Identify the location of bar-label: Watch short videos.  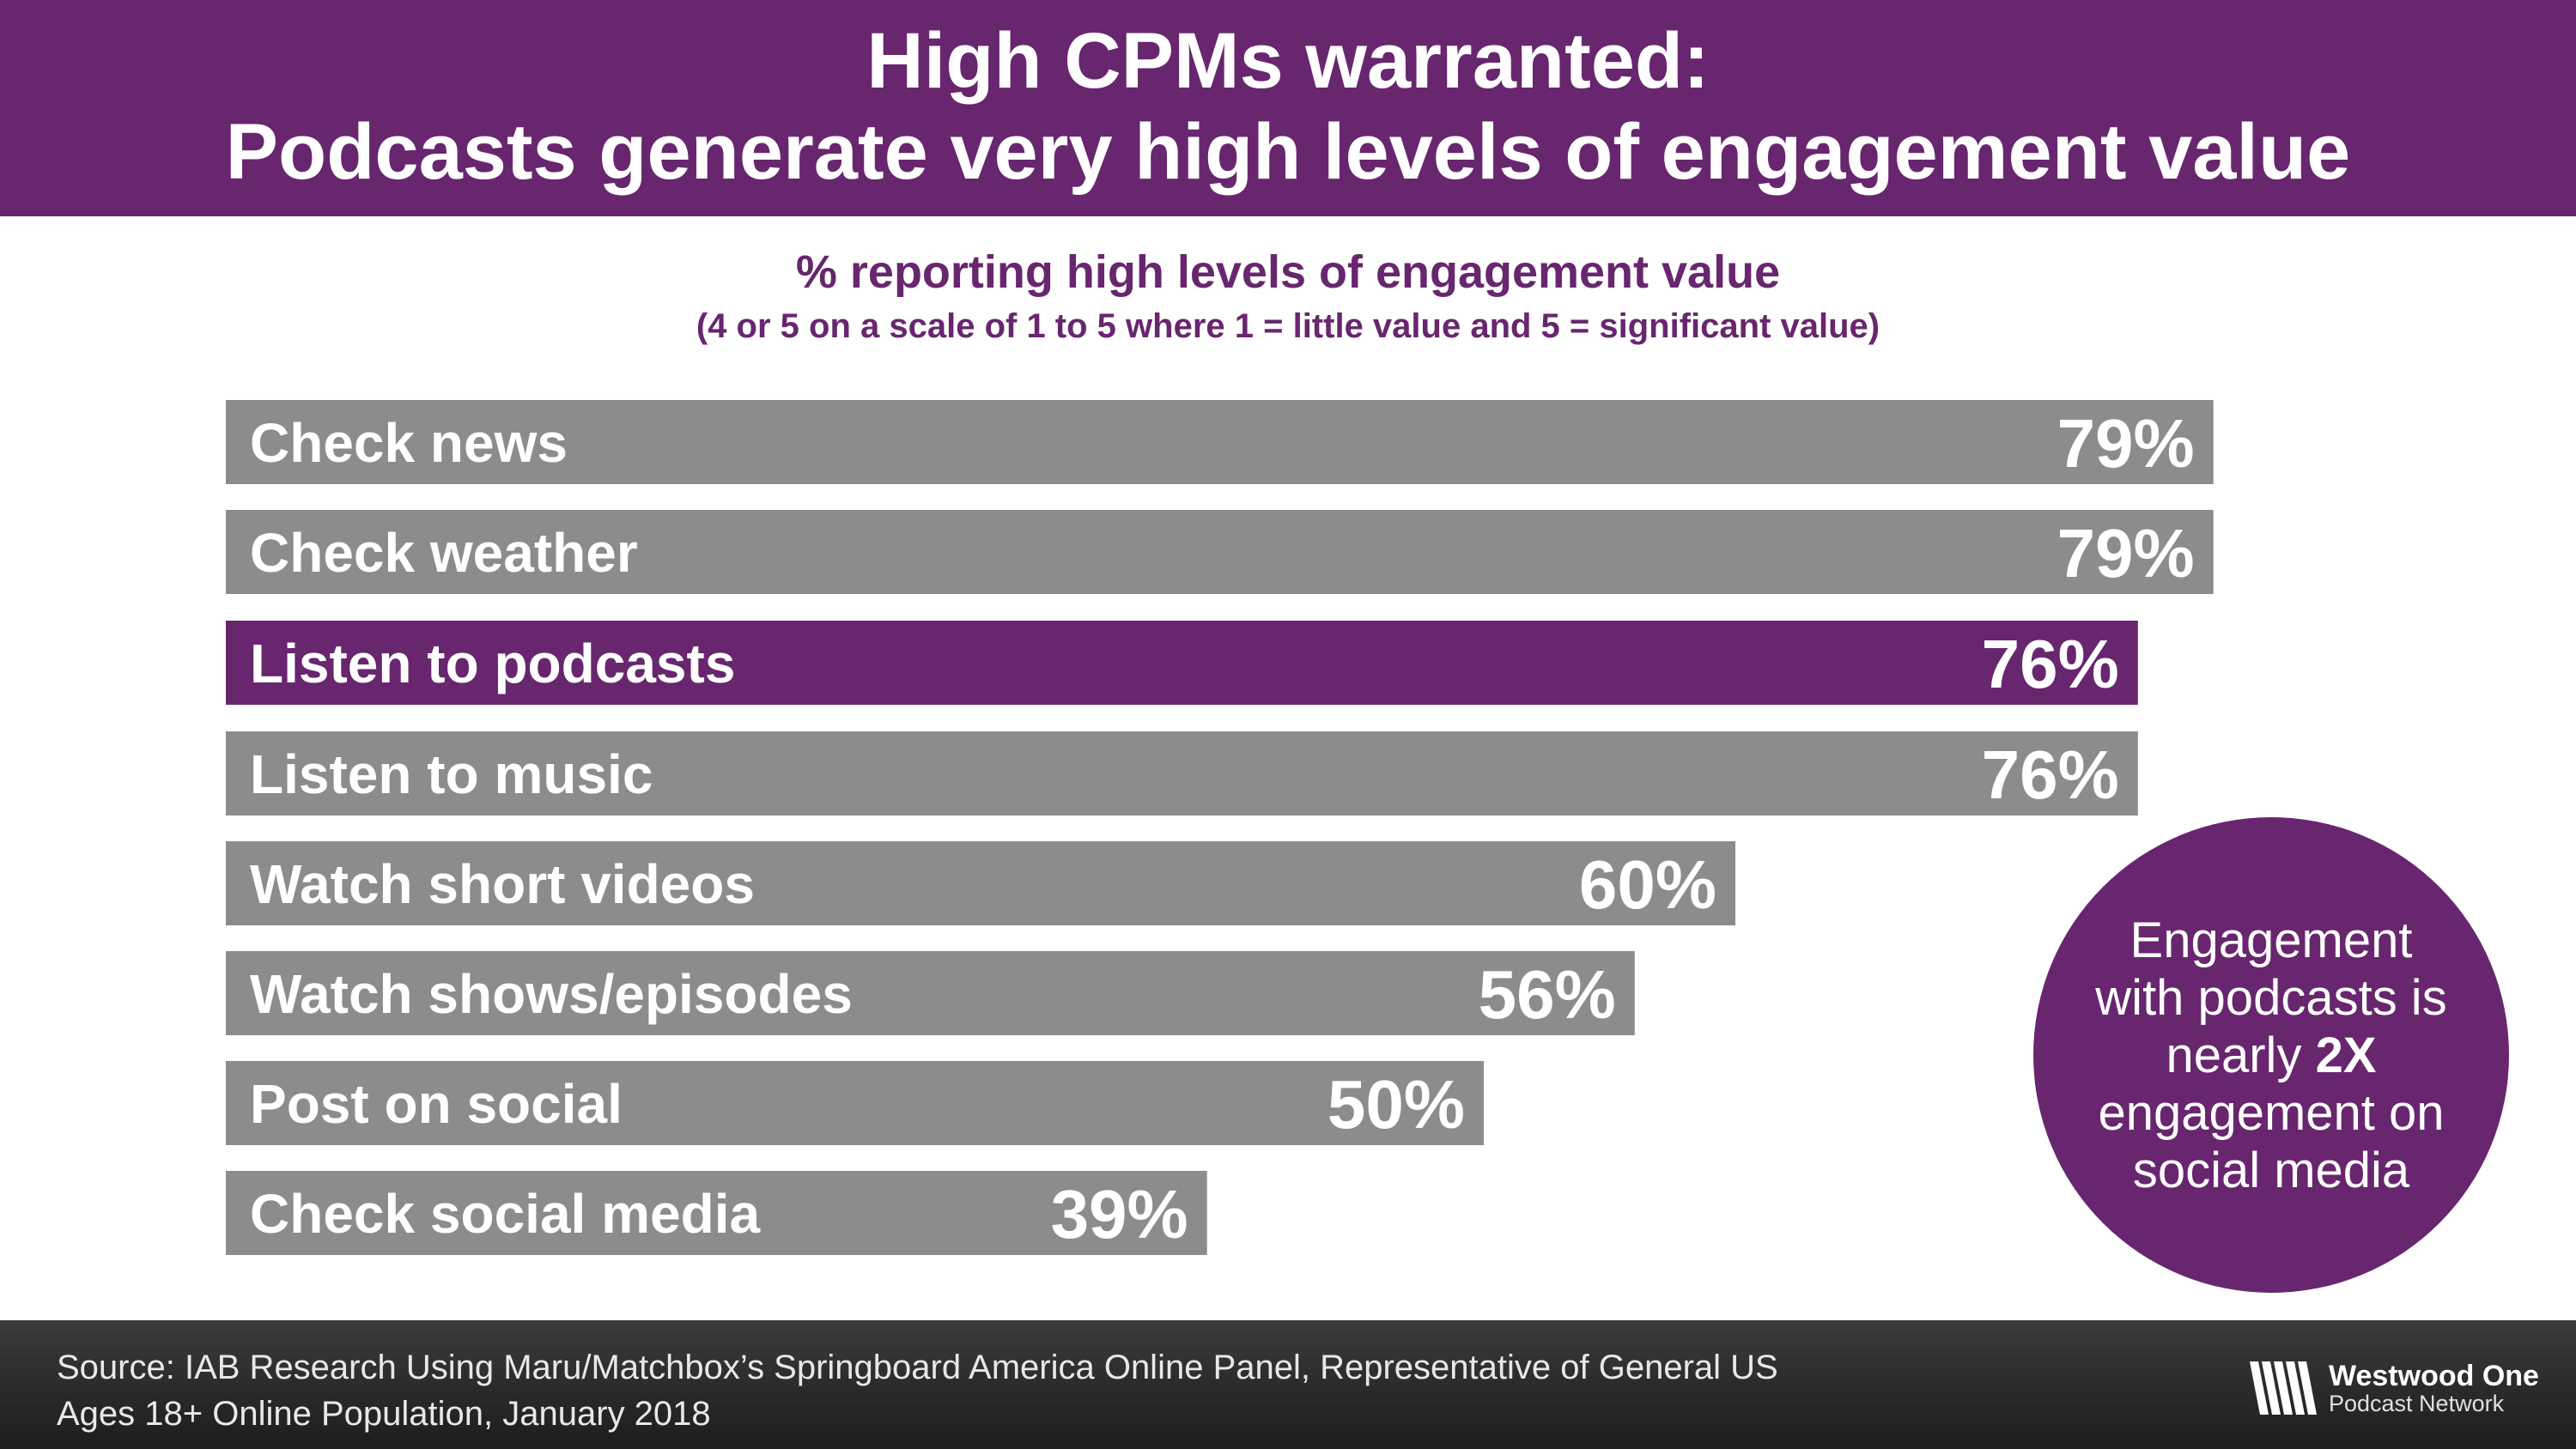
(503, 884).